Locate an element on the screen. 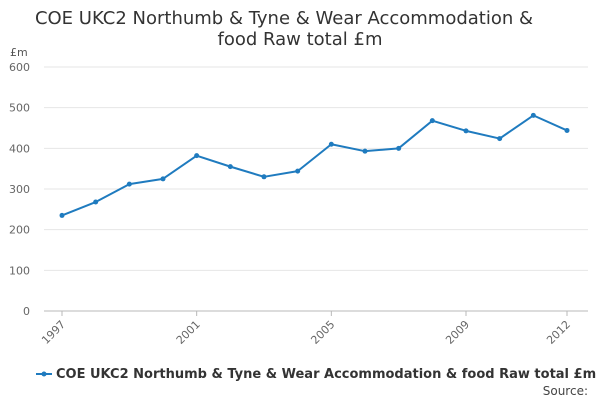 The height and width of the screenshot is (400, 600). y-tick-label: 100 is located at coordinates (19, 270).